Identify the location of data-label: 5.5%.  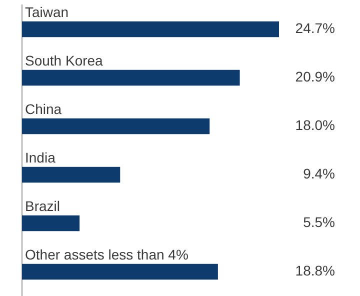
(319, 222).